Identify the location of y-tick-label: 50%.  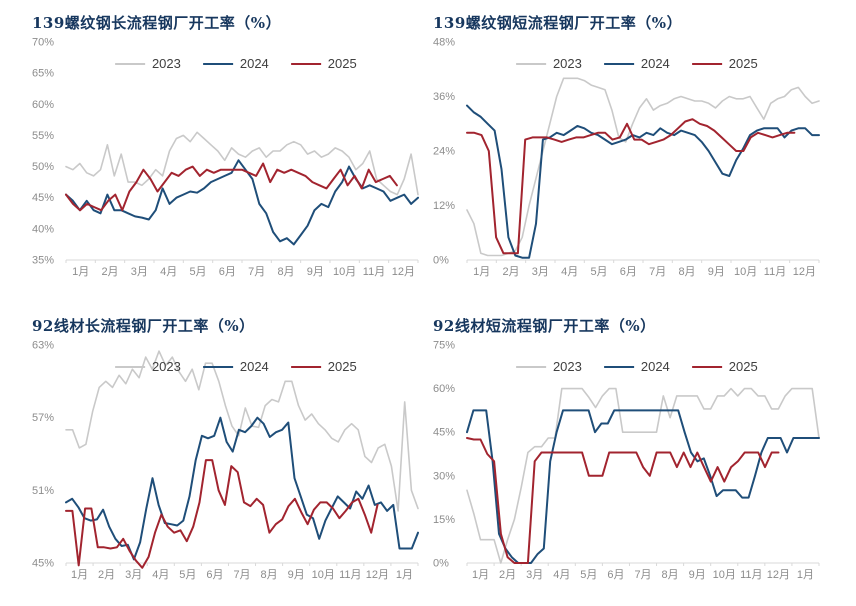
(43, 167).